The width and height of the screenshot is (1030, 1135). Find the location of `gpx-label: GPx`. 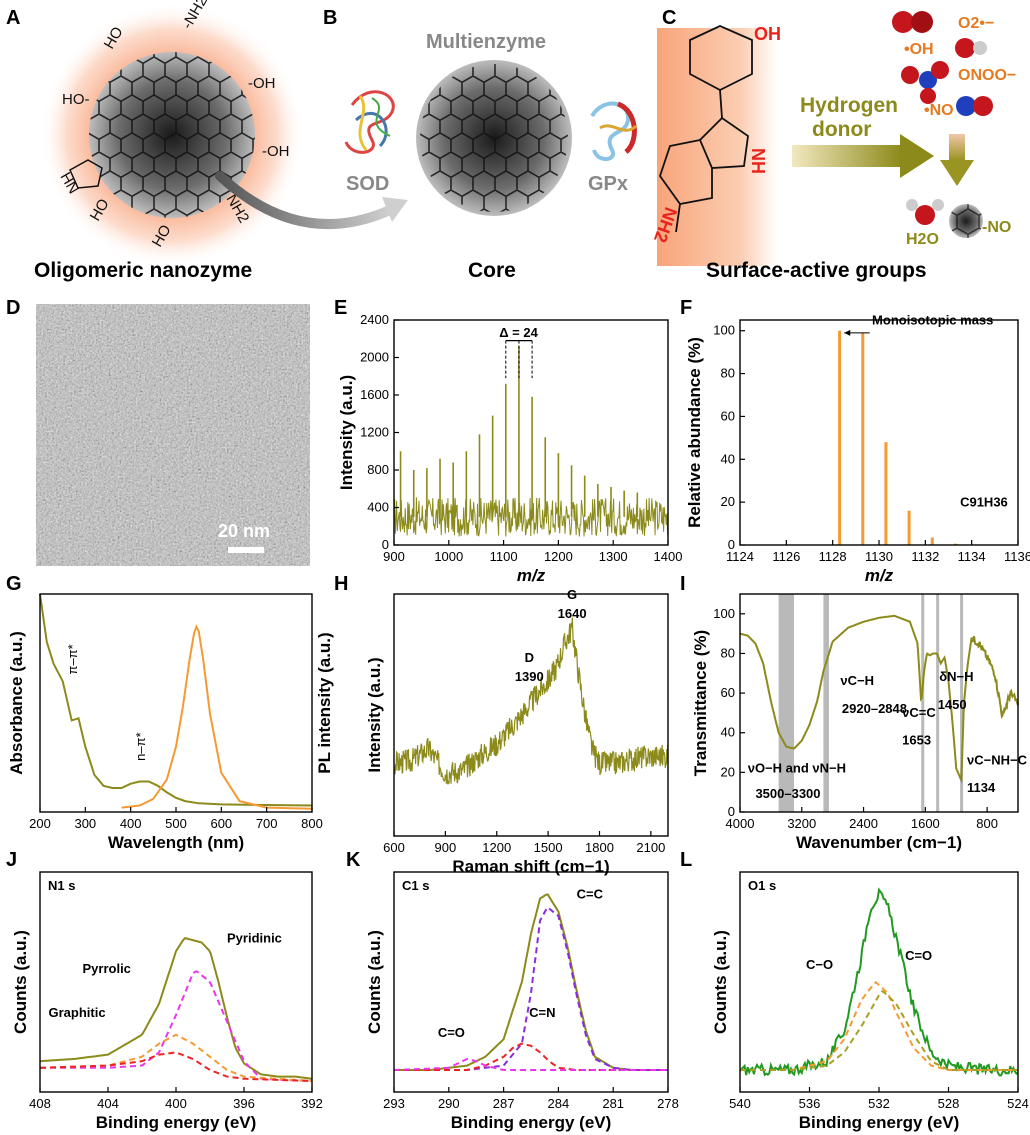

gpx-label: GPx is located at coordinates (608, 184).